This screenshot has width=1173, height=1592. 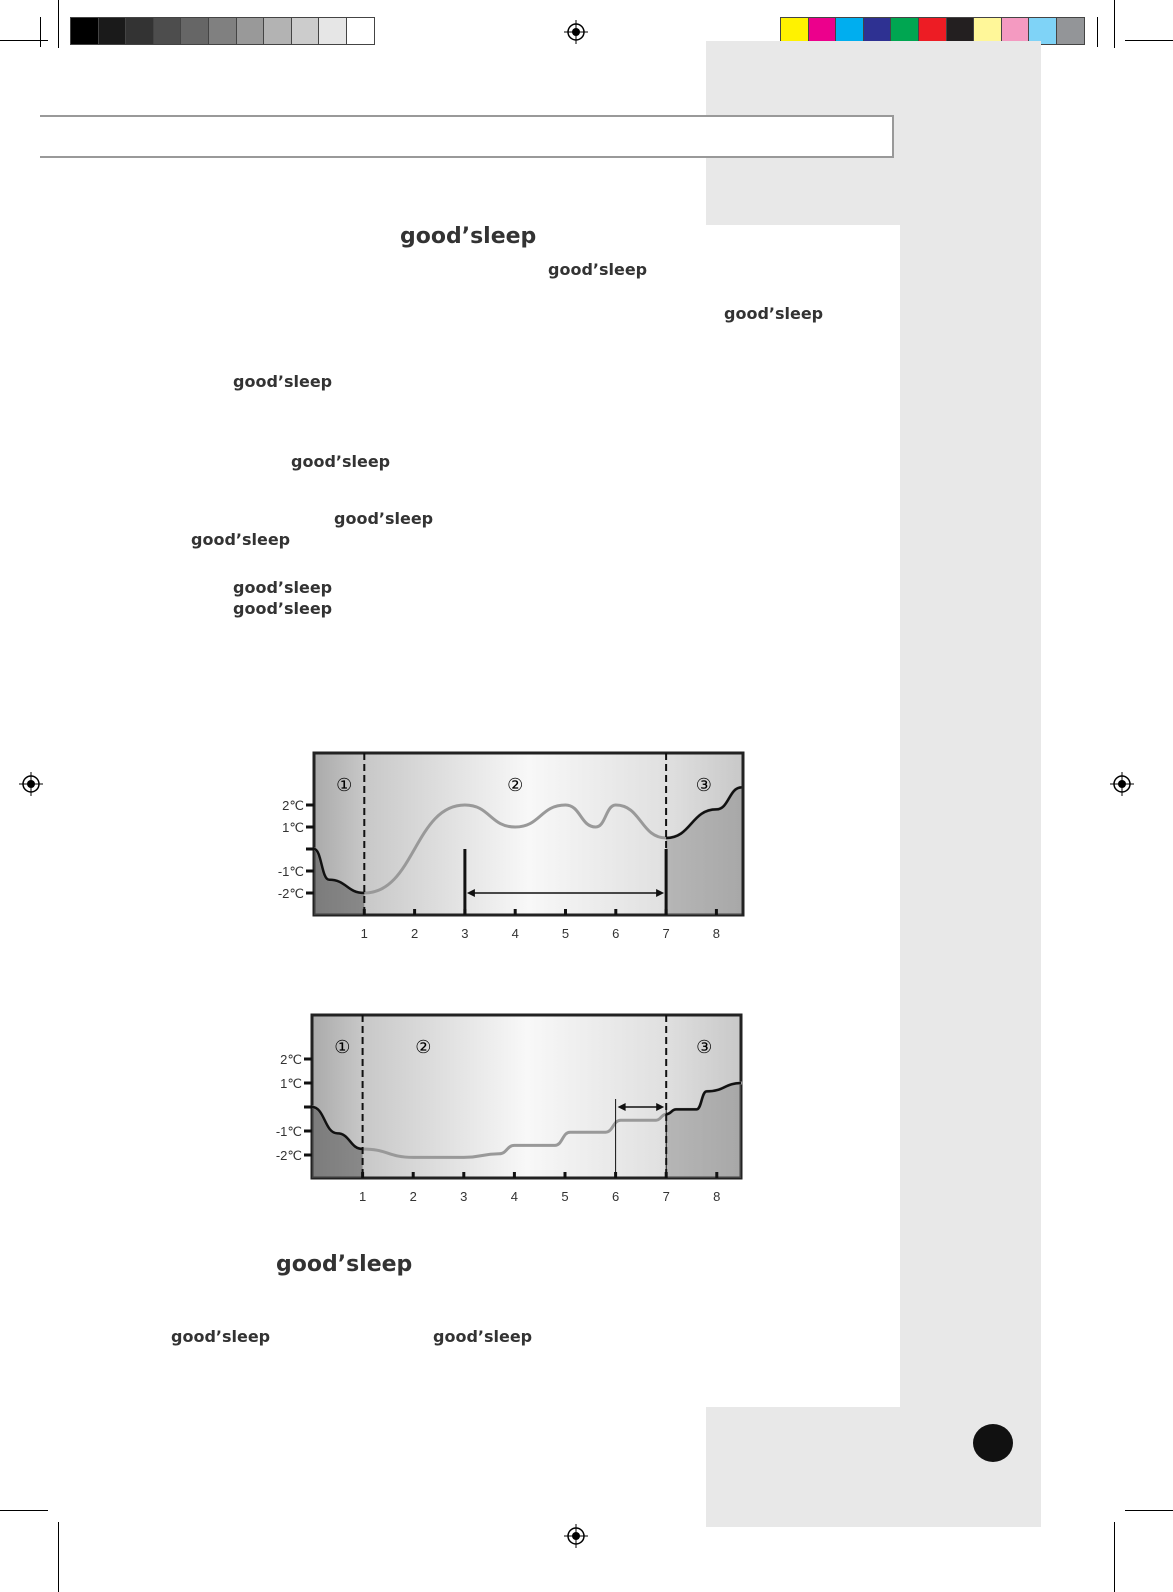 What do you see at coordinates (993, 1443) in the screenshot?
I see `page-number-circle` at bounding box center [993, 1443].